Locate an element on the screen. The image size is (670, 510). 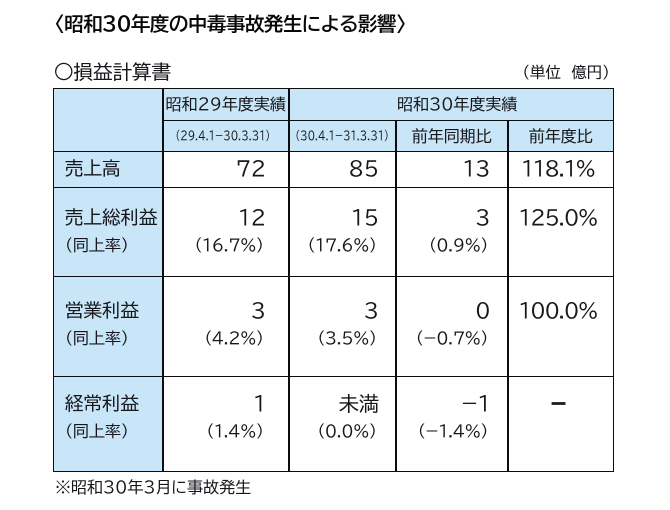
cell-operating-ratio: 100.0% is located at coordinates (560, 326).